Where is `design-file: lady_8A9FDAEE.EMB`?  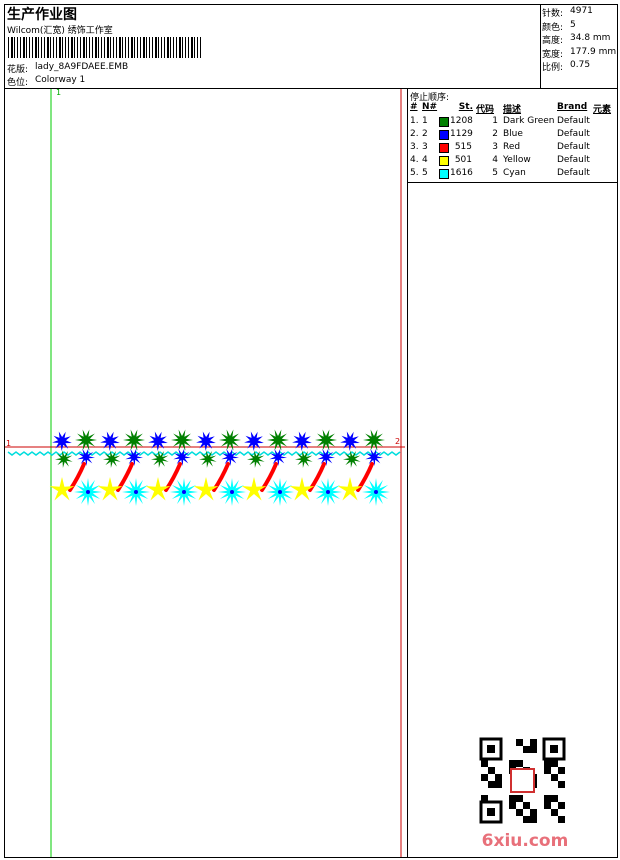
design-file: lady_8A9FDAEE.EMB is located at coordinates (82, 67).